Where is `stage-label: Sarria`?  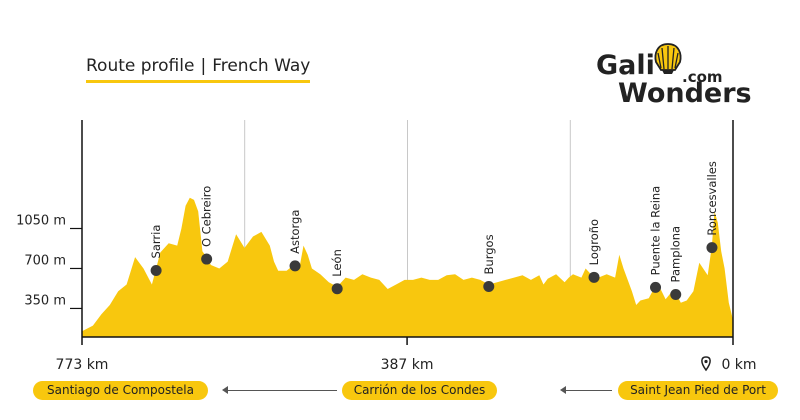 stage-label: Sarria is located at coordinates (156, 242).